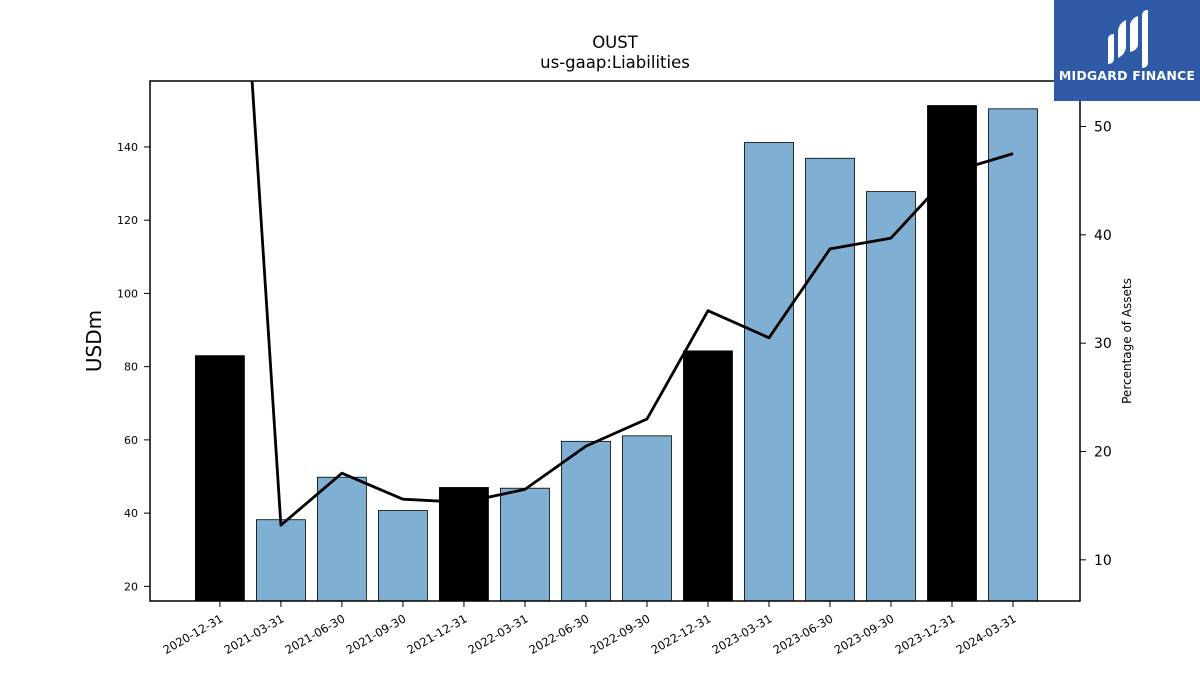  Describe the element at coordinates (376, 634) in the screenshot. I see `x-tick-label: 2021-09-30` at that location.